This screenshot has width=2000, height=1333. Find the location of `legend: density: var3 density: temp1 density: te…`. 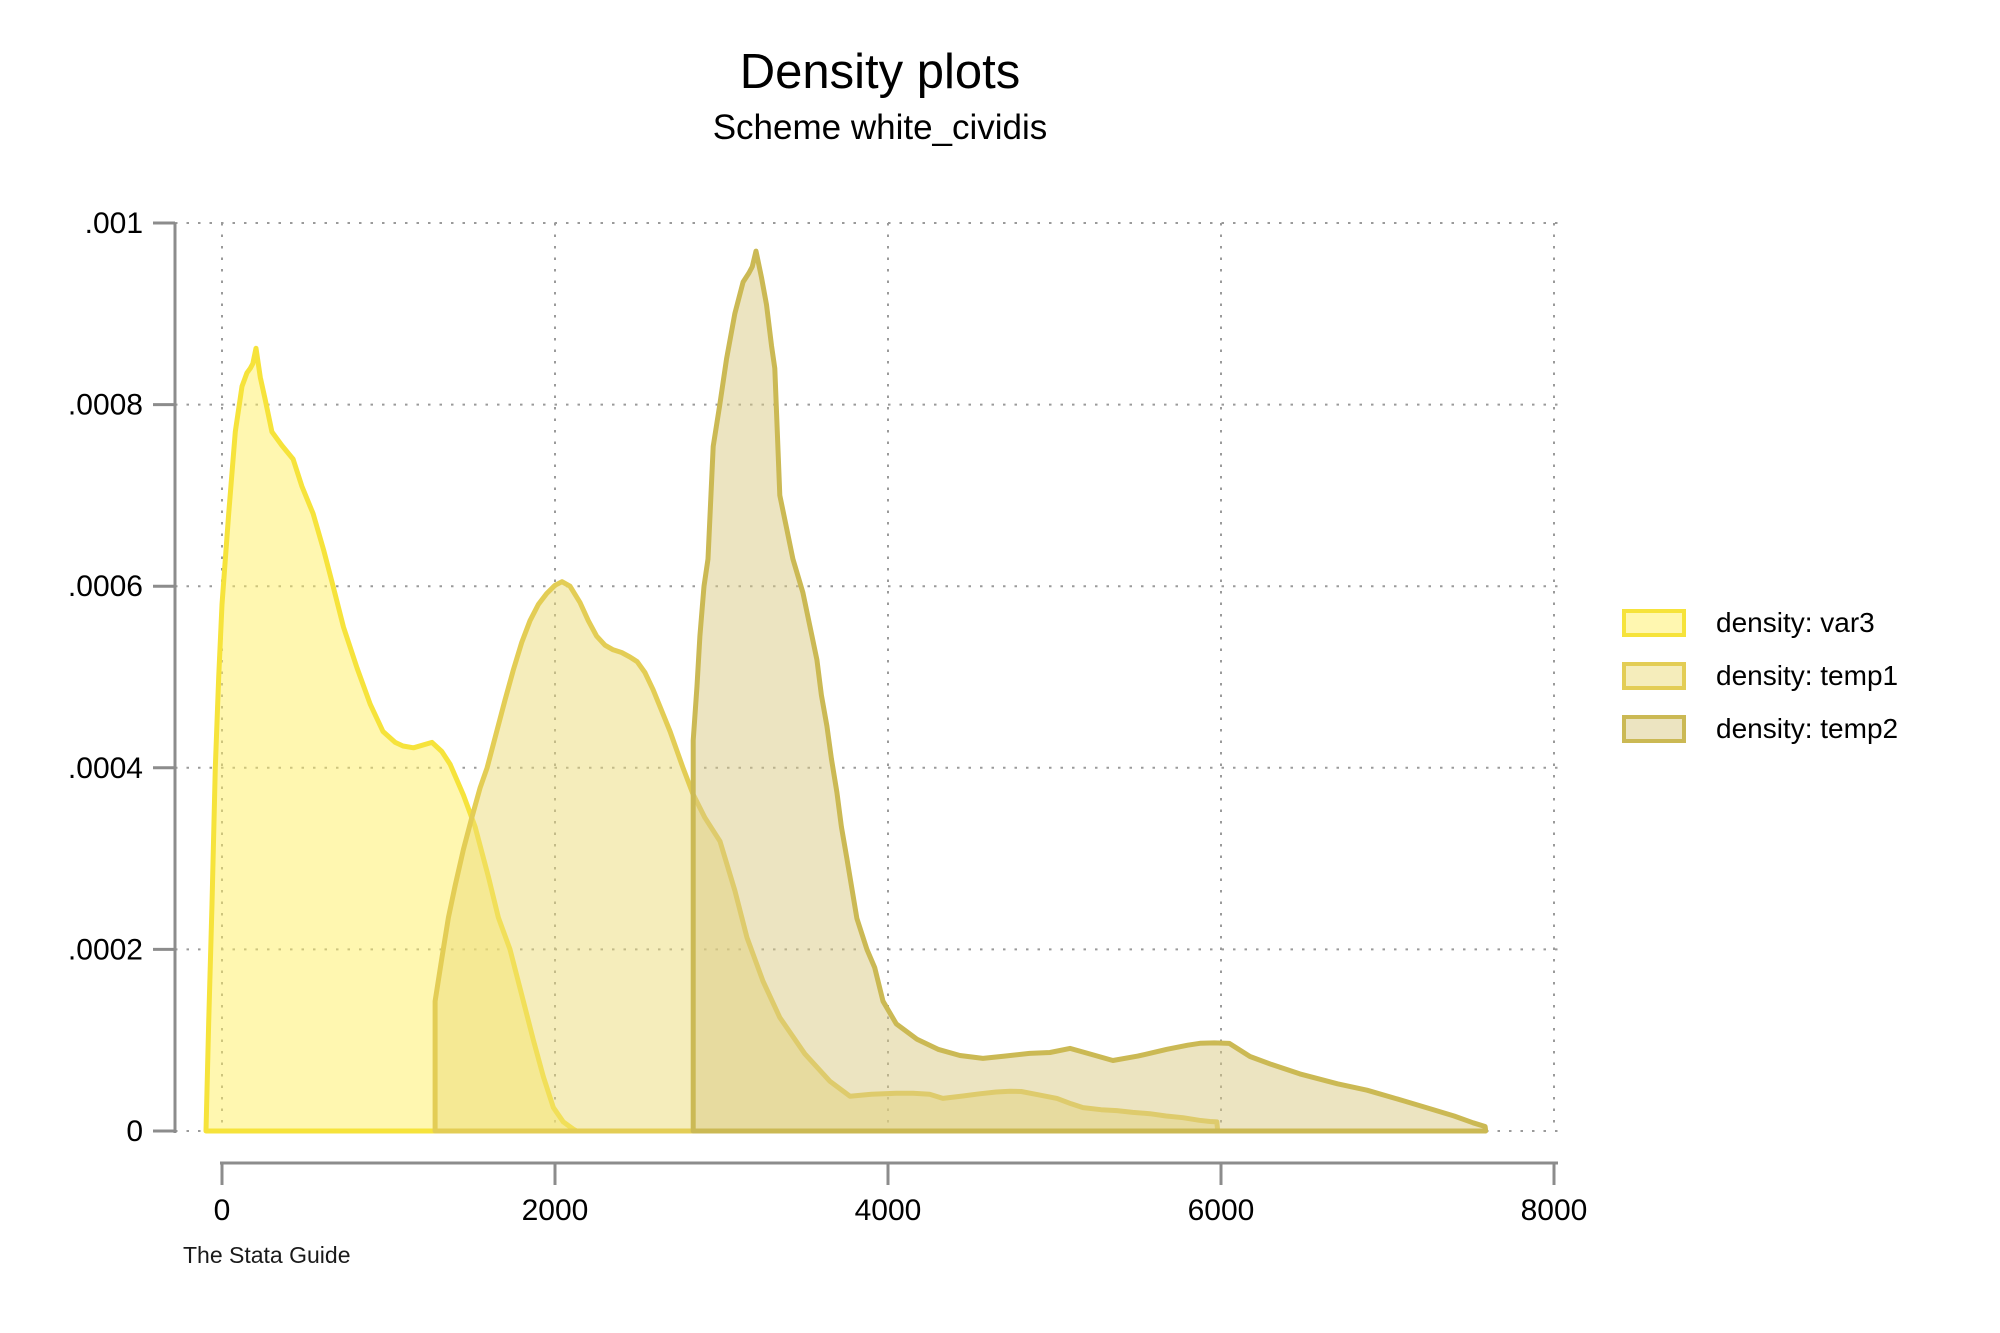

legend: density: var3 density: temp1 density: te… is located at coordinates (1760, 685).